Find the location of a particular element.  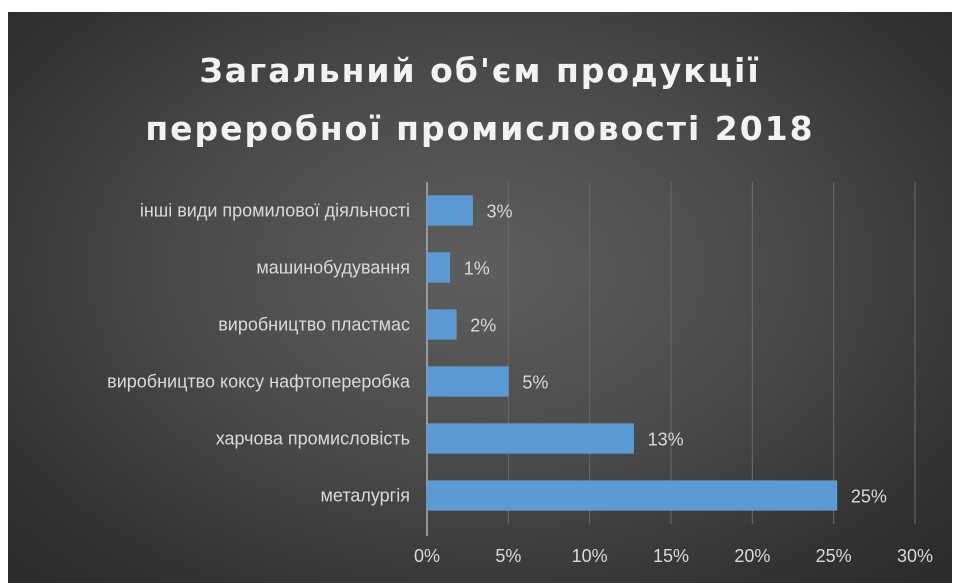

category-label: машинобудування is located at coordinates (333, 268).